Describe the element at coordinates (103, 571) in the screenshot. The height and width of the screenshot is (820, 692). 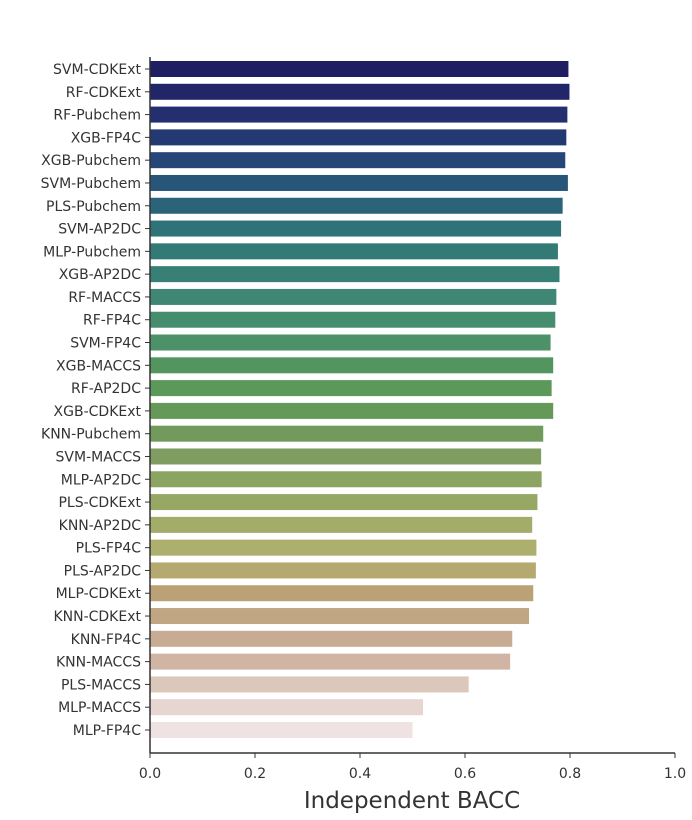
I see `y-tick-label: PLS-AP2DC` at that location.